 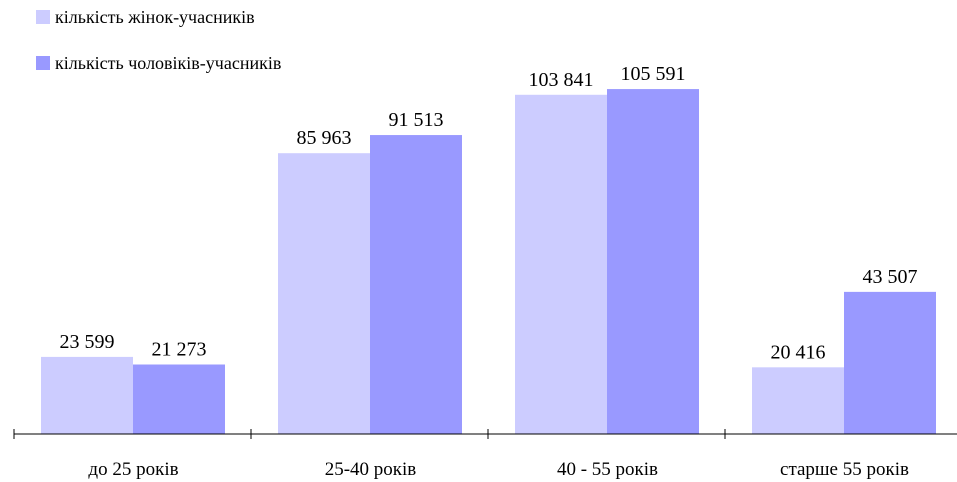 I want to click on data-label-2-2: 91 513, so click(x=416, y=120).